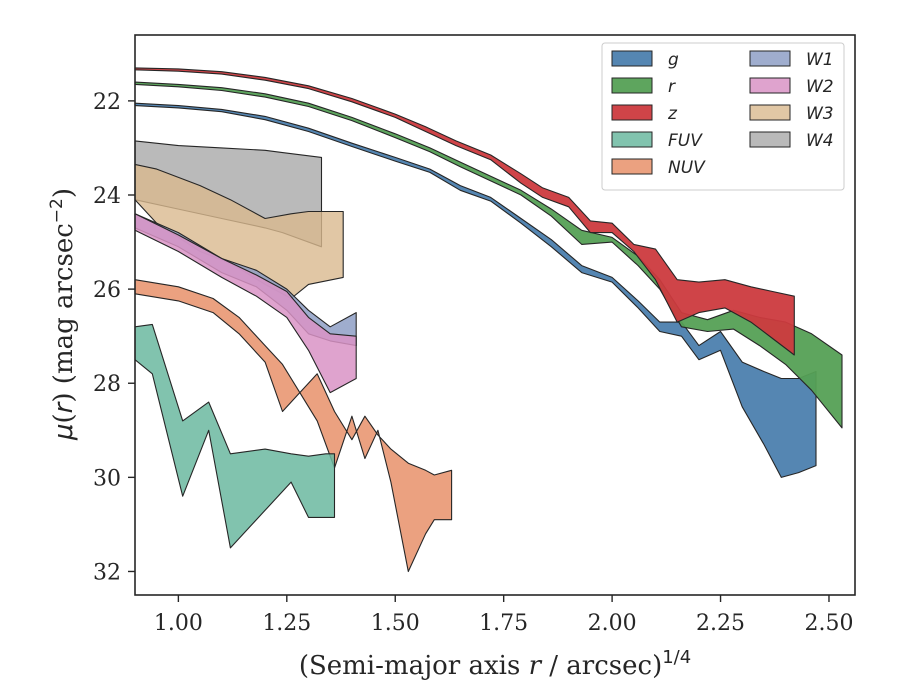 Image resolution: width=900 pixels, height=700 pixels. I want to click on legend-label-W1: W1, so click(820, 60).